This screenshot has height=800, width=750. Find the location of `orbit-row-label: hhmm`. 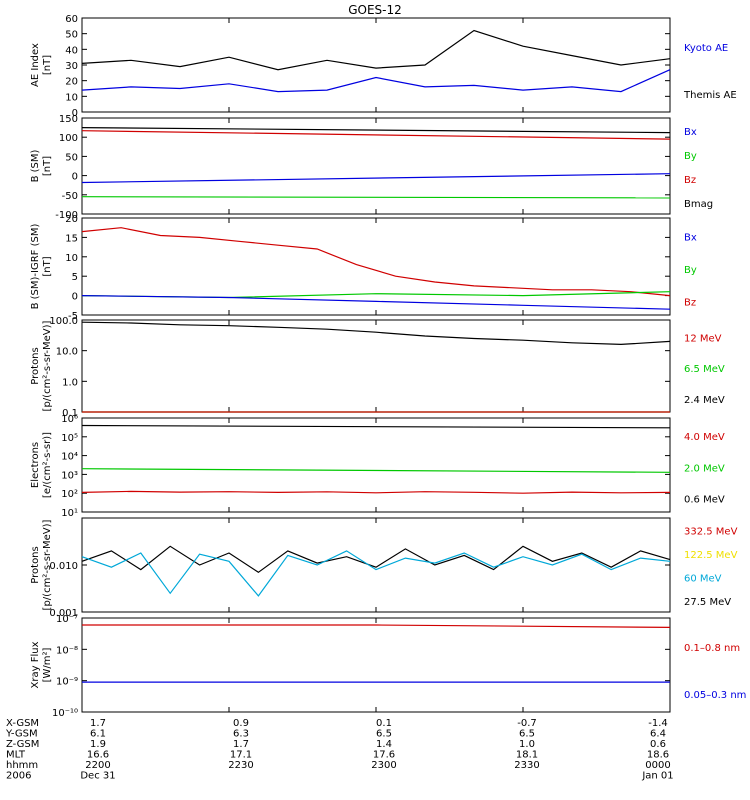

orbit-row-label: hhmm is located at coordinates (22, 765).